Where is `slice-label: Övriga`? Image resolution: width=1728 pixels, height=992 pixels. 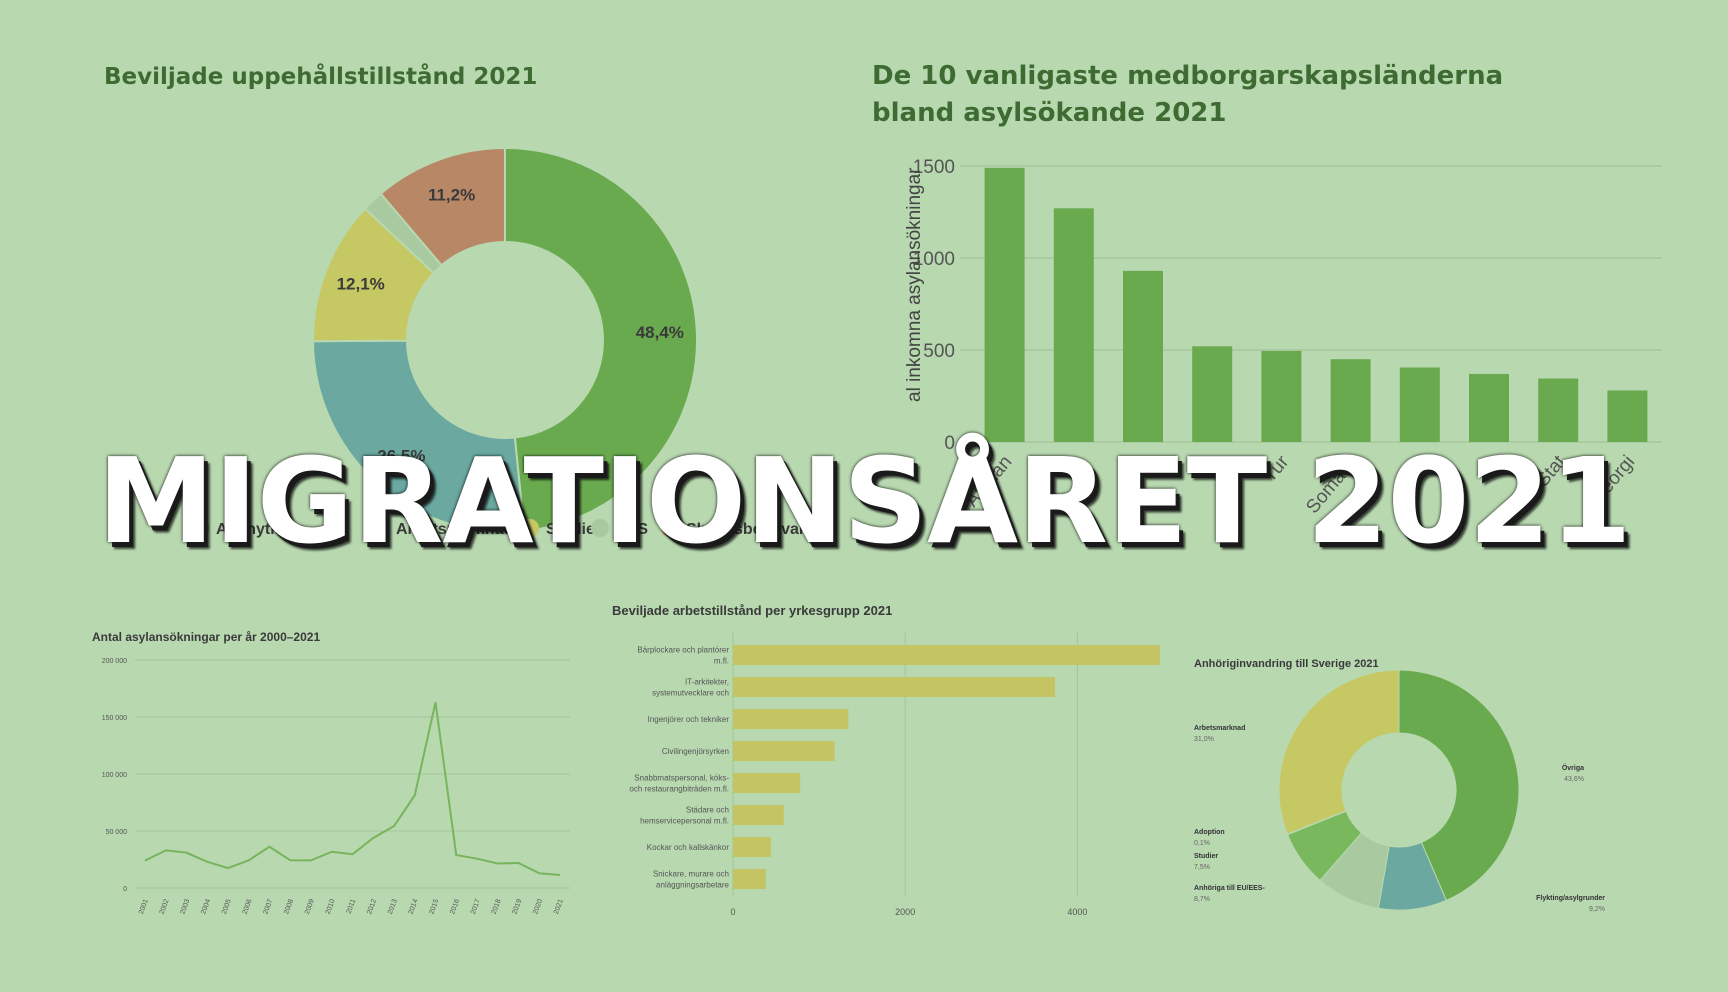
slice-label: Övriga is located at coordinates (1573, 767).